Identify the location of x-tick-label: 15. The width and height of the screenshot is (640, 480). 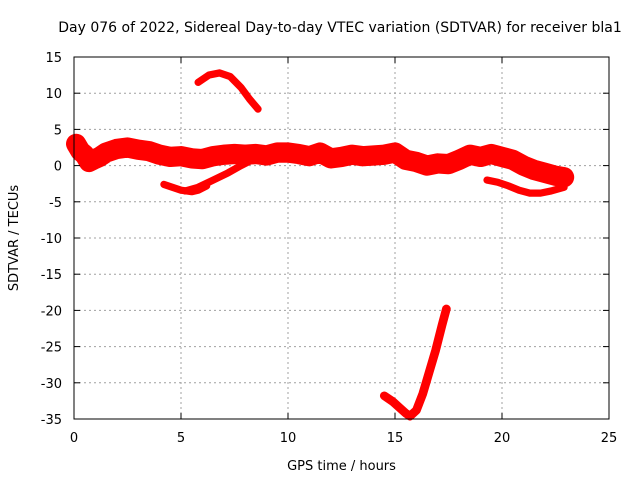
(395, 438).